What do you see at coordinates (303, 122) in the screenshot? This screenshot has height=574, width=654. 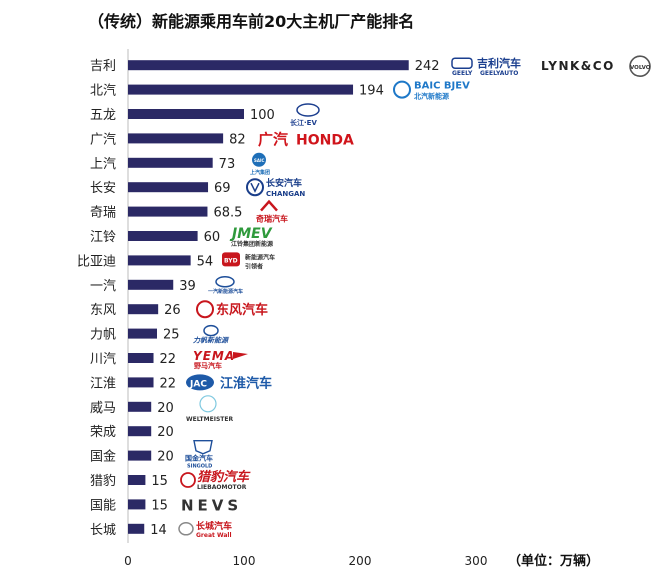 I see `wulong-logo-text: 长江·EV` at bounding box center [303, 122].